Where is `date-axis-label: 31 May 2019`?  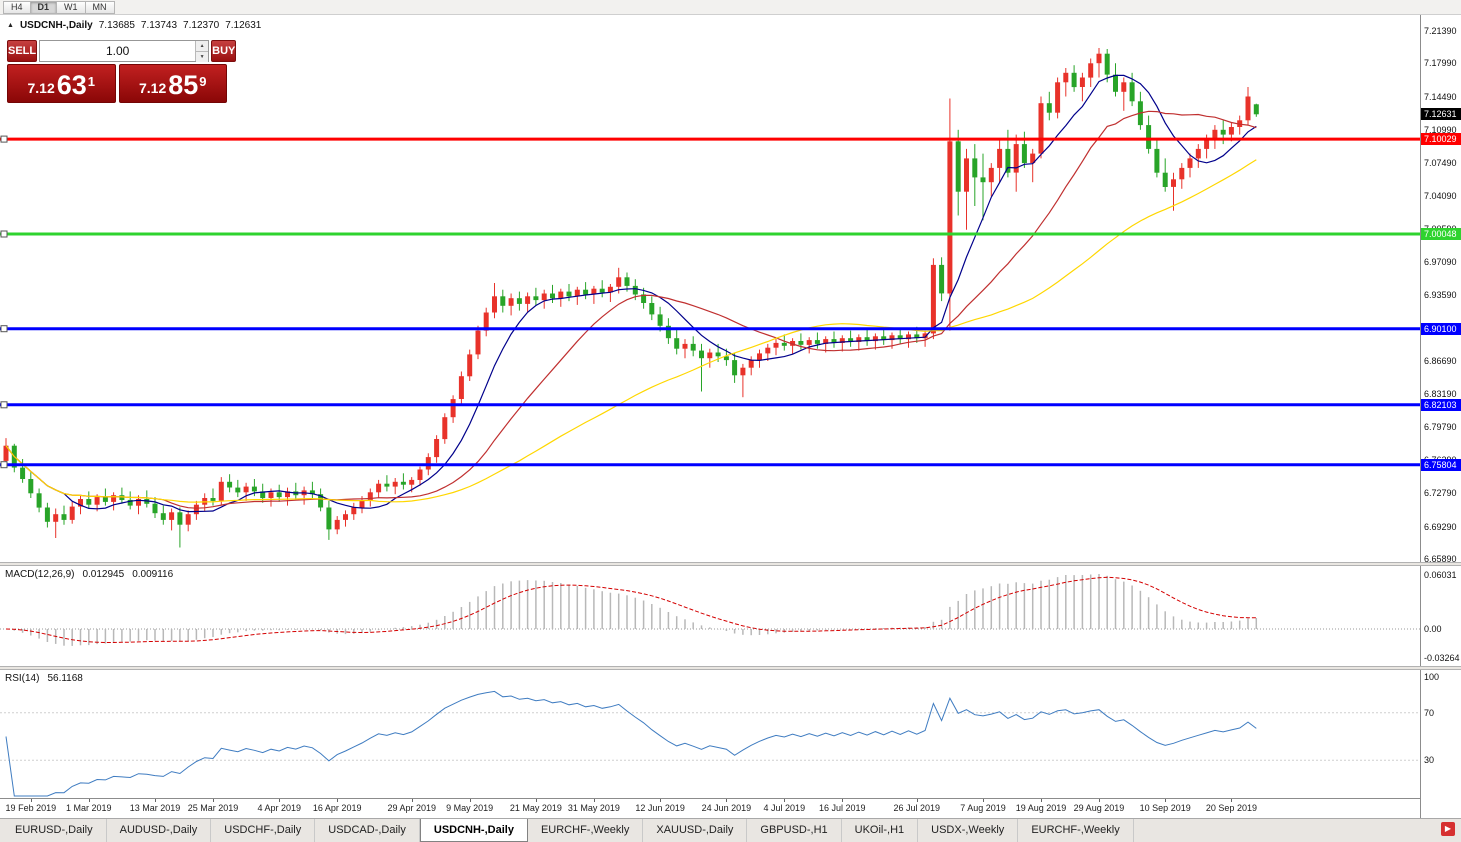
date-axis-label: 31 May 2019 is located at coordinates (593, 808).